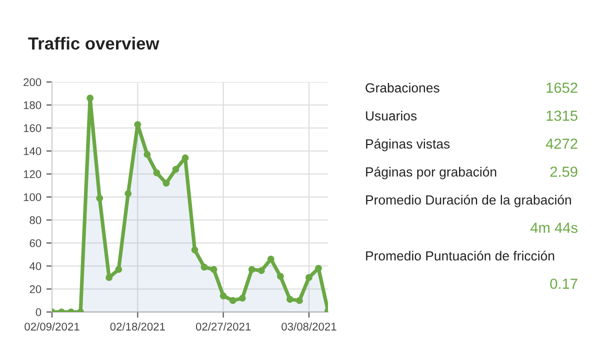 Image resolution: width=603 pixels, height=352 pixels. Describe the element at coordinates (33, 197) in the screenshot. I see `y-tick-label: 100` at that location.